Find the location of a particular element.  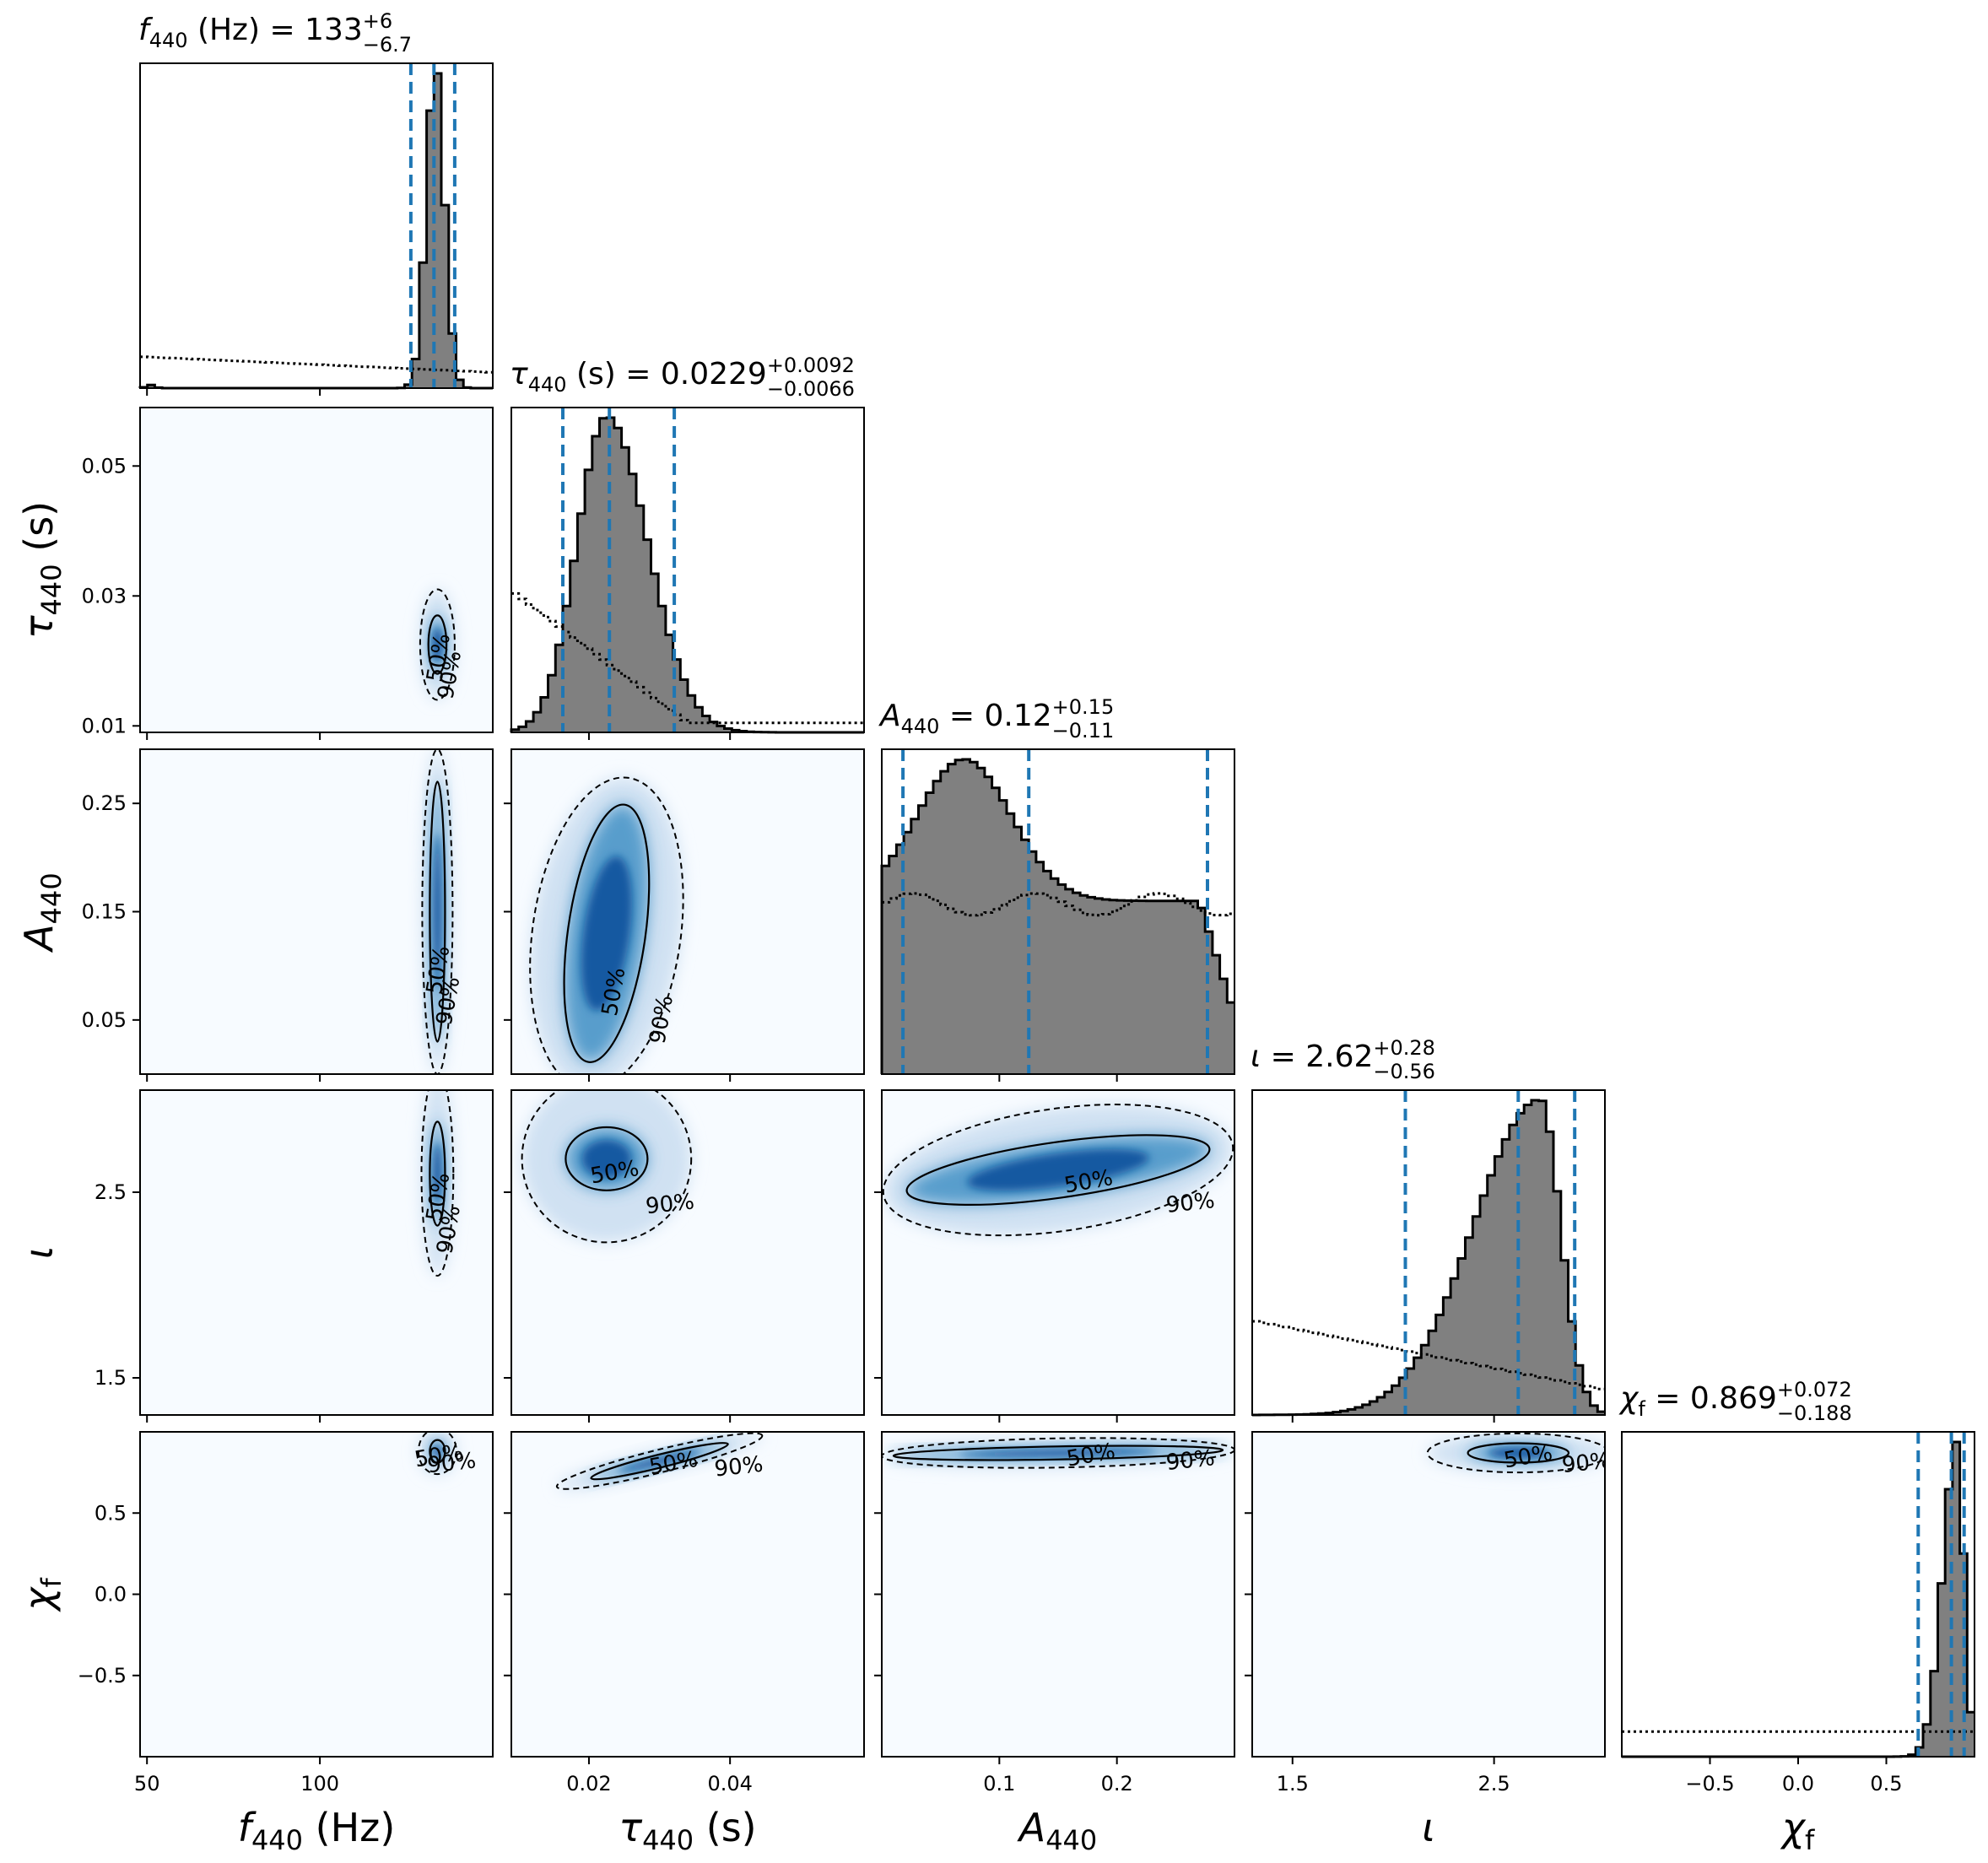

panel-frame-iota is located at coordinates (1428, 1252).